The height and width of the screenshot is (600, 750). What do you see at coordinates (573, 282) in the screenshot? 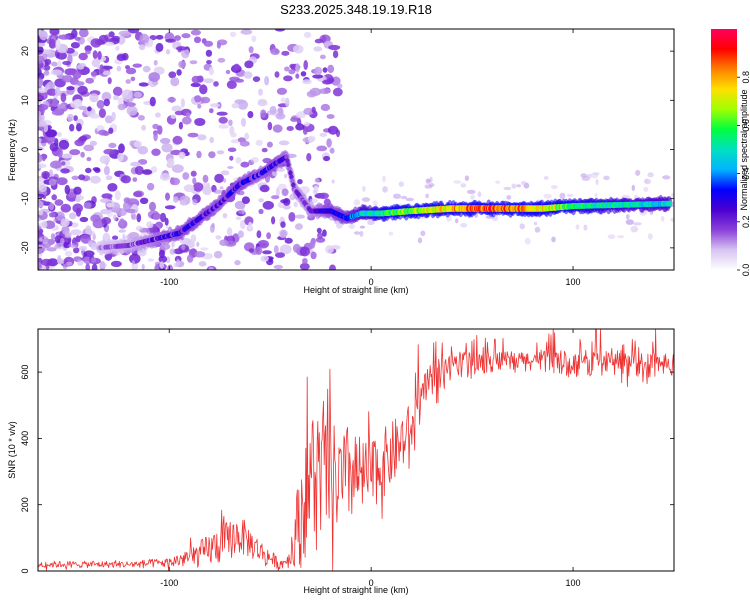
I see `spectrogram-x-tick-label: 100` at bounding box center [573, 282].